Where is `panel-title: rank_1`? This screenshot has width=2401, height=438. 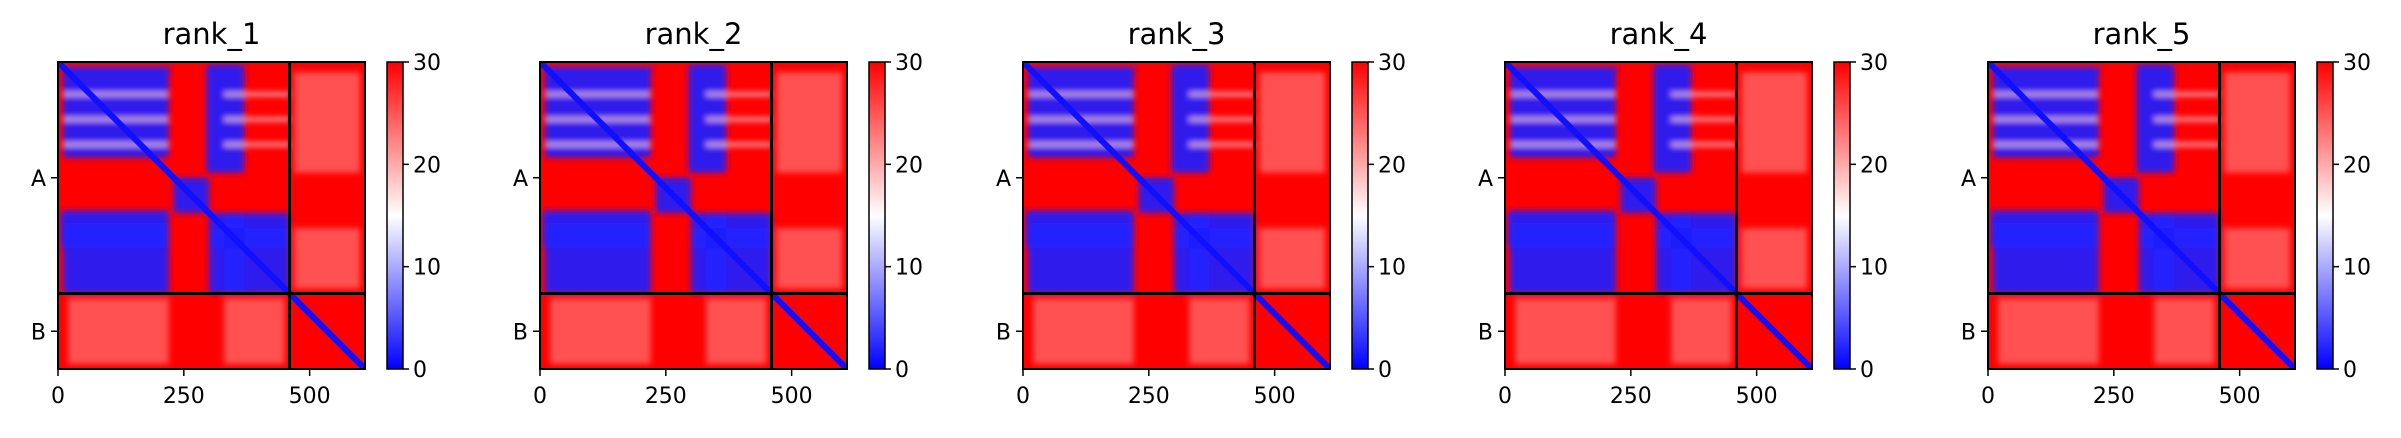
panel-title: rank_1 is located at coordinates (212, 34).